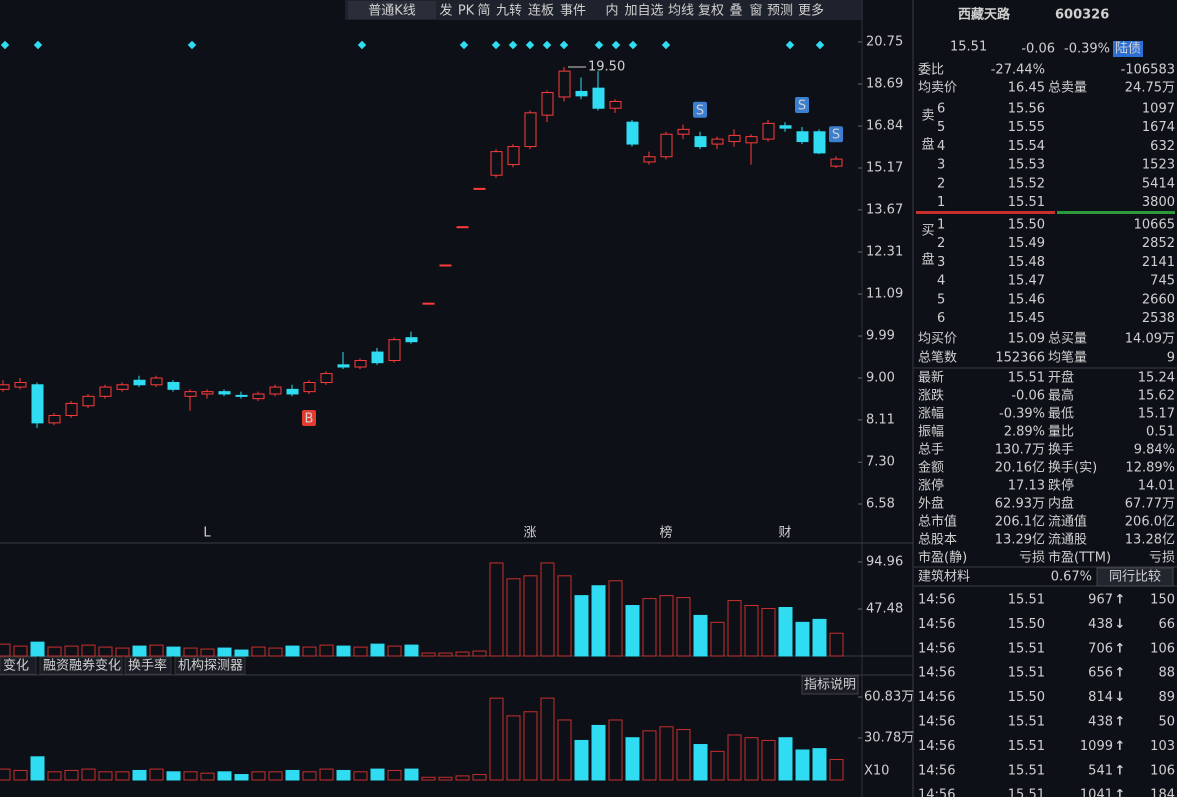 The width and height of the screenshot is (1177, 797). I want to click on compare-label: 同行比较, so click(1135, 577).